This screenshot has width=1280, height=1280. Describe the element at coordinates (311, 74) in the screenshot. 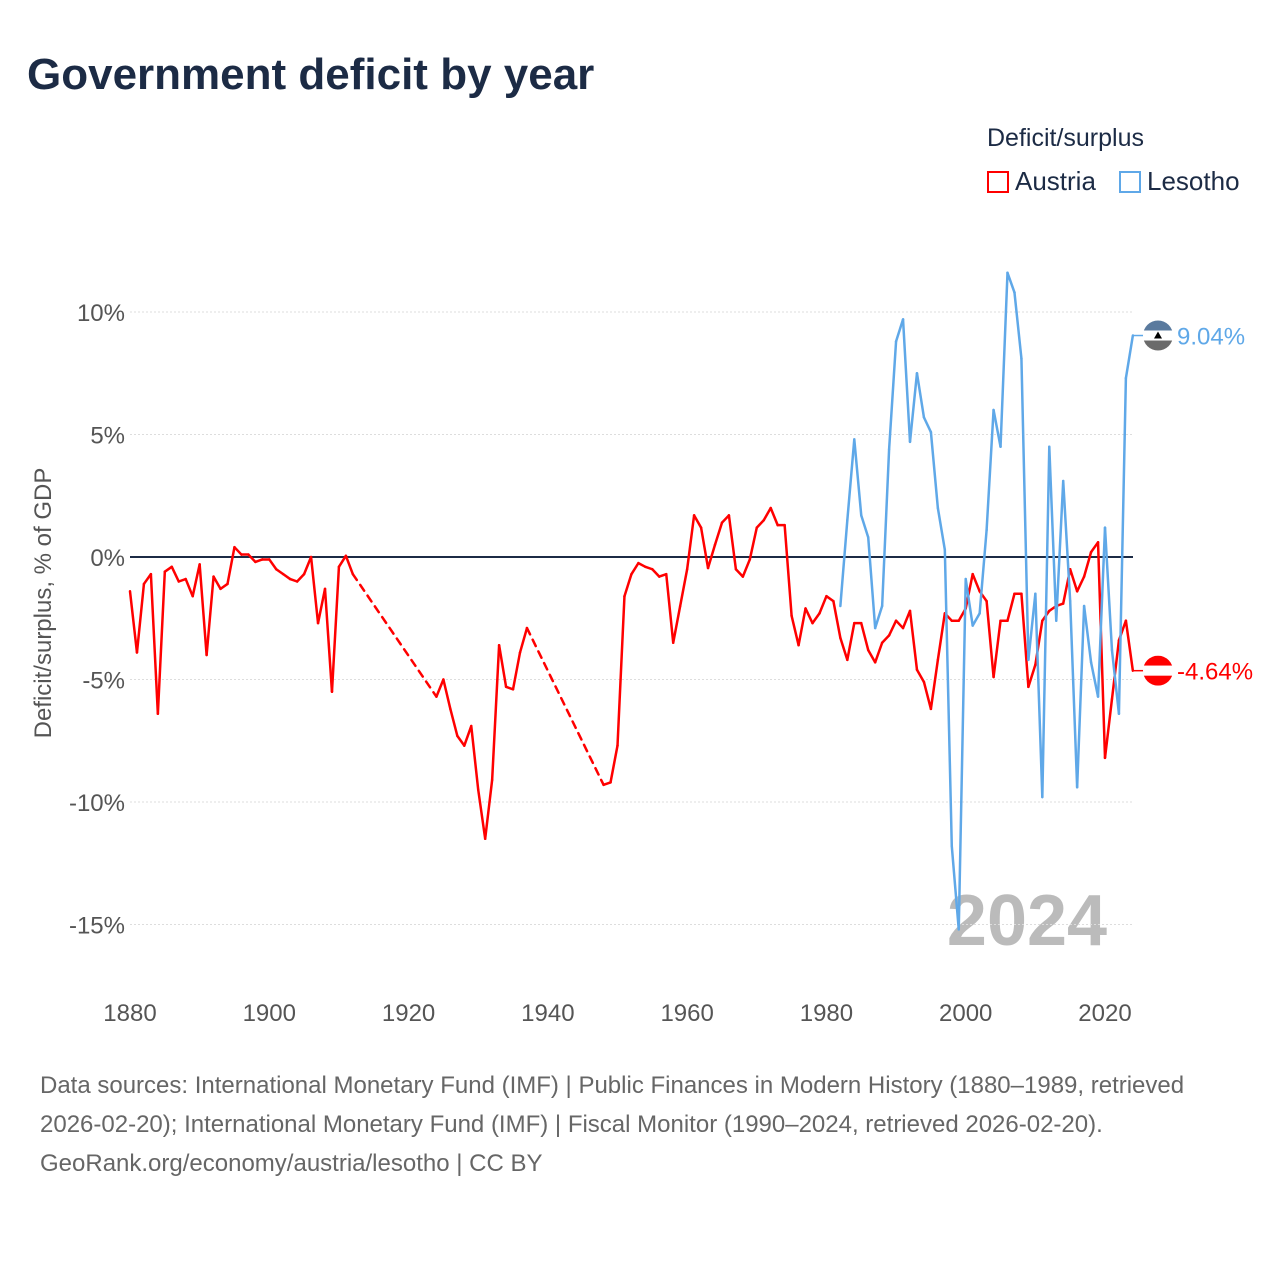

I see `chart-title: Government deficit by year` at that location.